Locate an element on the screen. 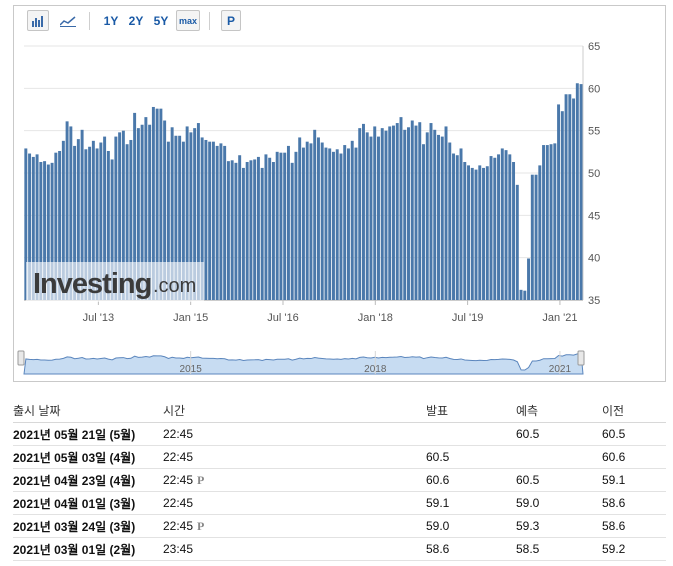 This screenshot has height=566, width=673. navigator-left-handle is located at coordinates (21, 358).